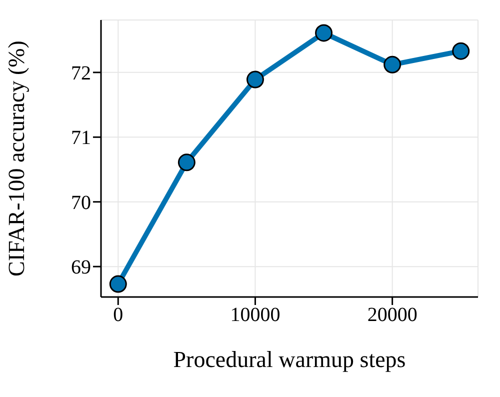 The height and width of the screenshot is (397, 500). Describe the element at coordinates (118, 315) in the screenshot. I see `x-tick-label: 0` at that location.